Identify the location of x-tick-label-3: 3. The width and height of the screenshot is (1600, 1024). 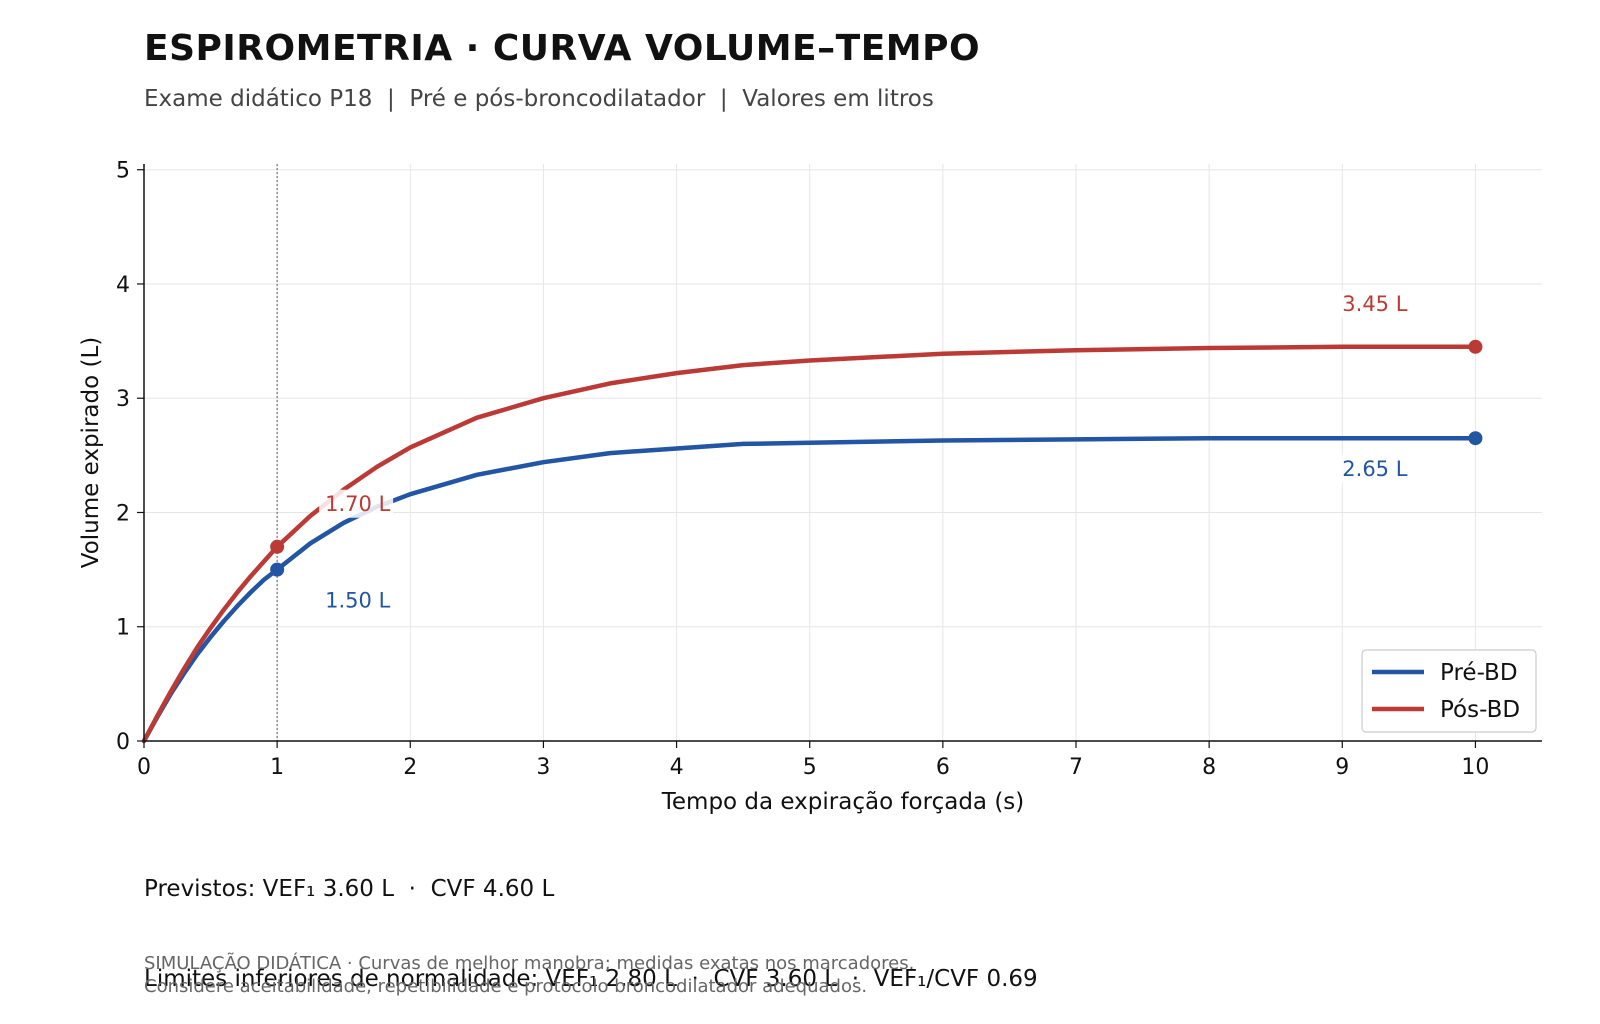
(543, 767).